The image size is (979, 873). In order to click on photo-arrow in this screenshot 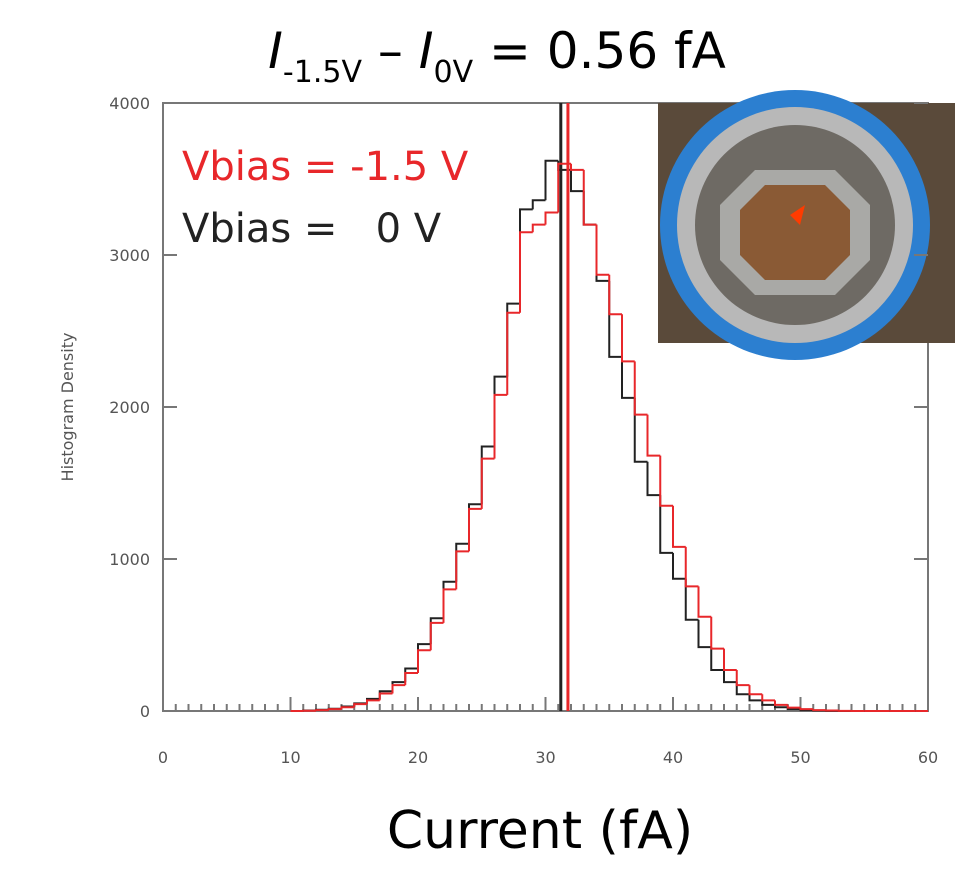, I will do `click(797, 215)`.